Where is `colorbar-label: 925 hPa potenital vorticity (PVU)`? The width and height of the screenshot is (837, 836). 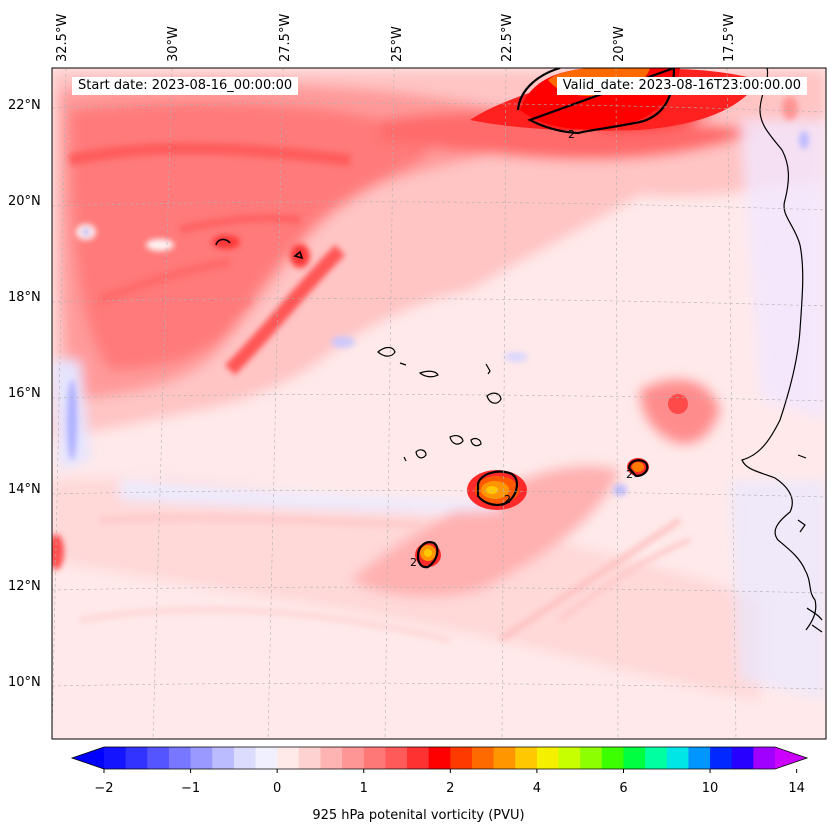
colorbar-label: 925 hPa potenital vorticity (PVU) is located at coordinates (418, 815).